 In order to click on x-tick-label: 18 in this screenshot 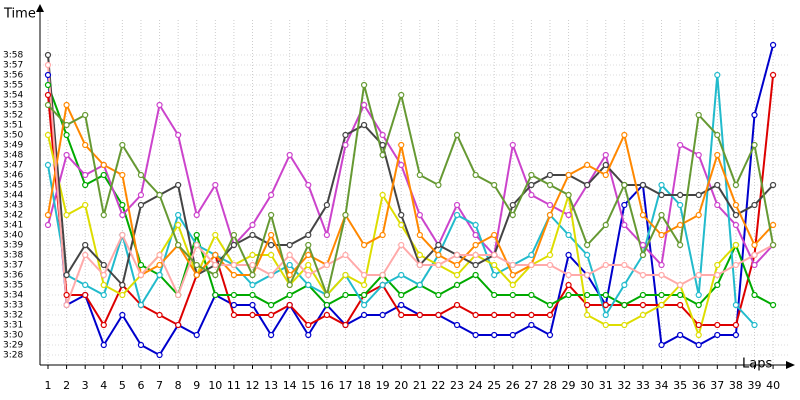, I will do `click(364, 385)`.